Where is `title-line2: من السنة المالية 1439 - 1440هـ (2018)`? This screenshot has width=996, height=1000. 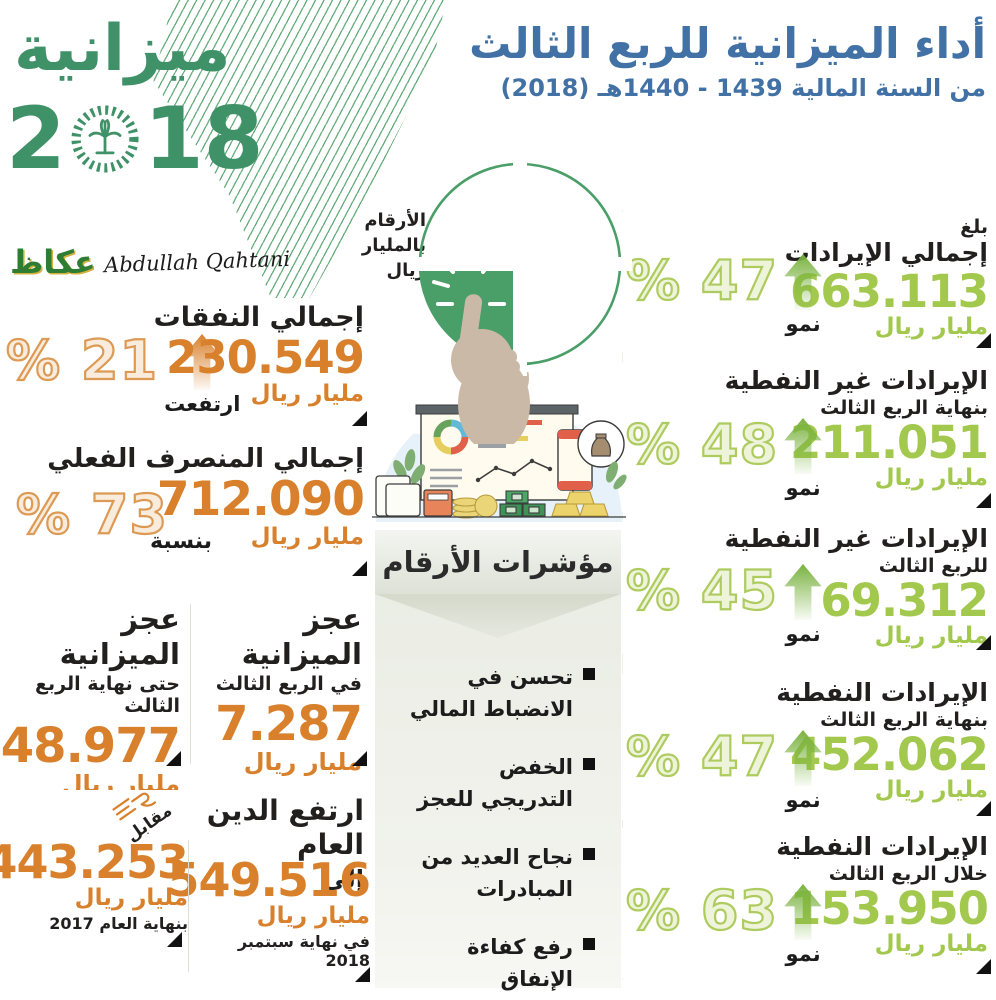 title-line2: من السنة المالية 1439 - 1440هـ (2018) is located at coordinates (743, 88).